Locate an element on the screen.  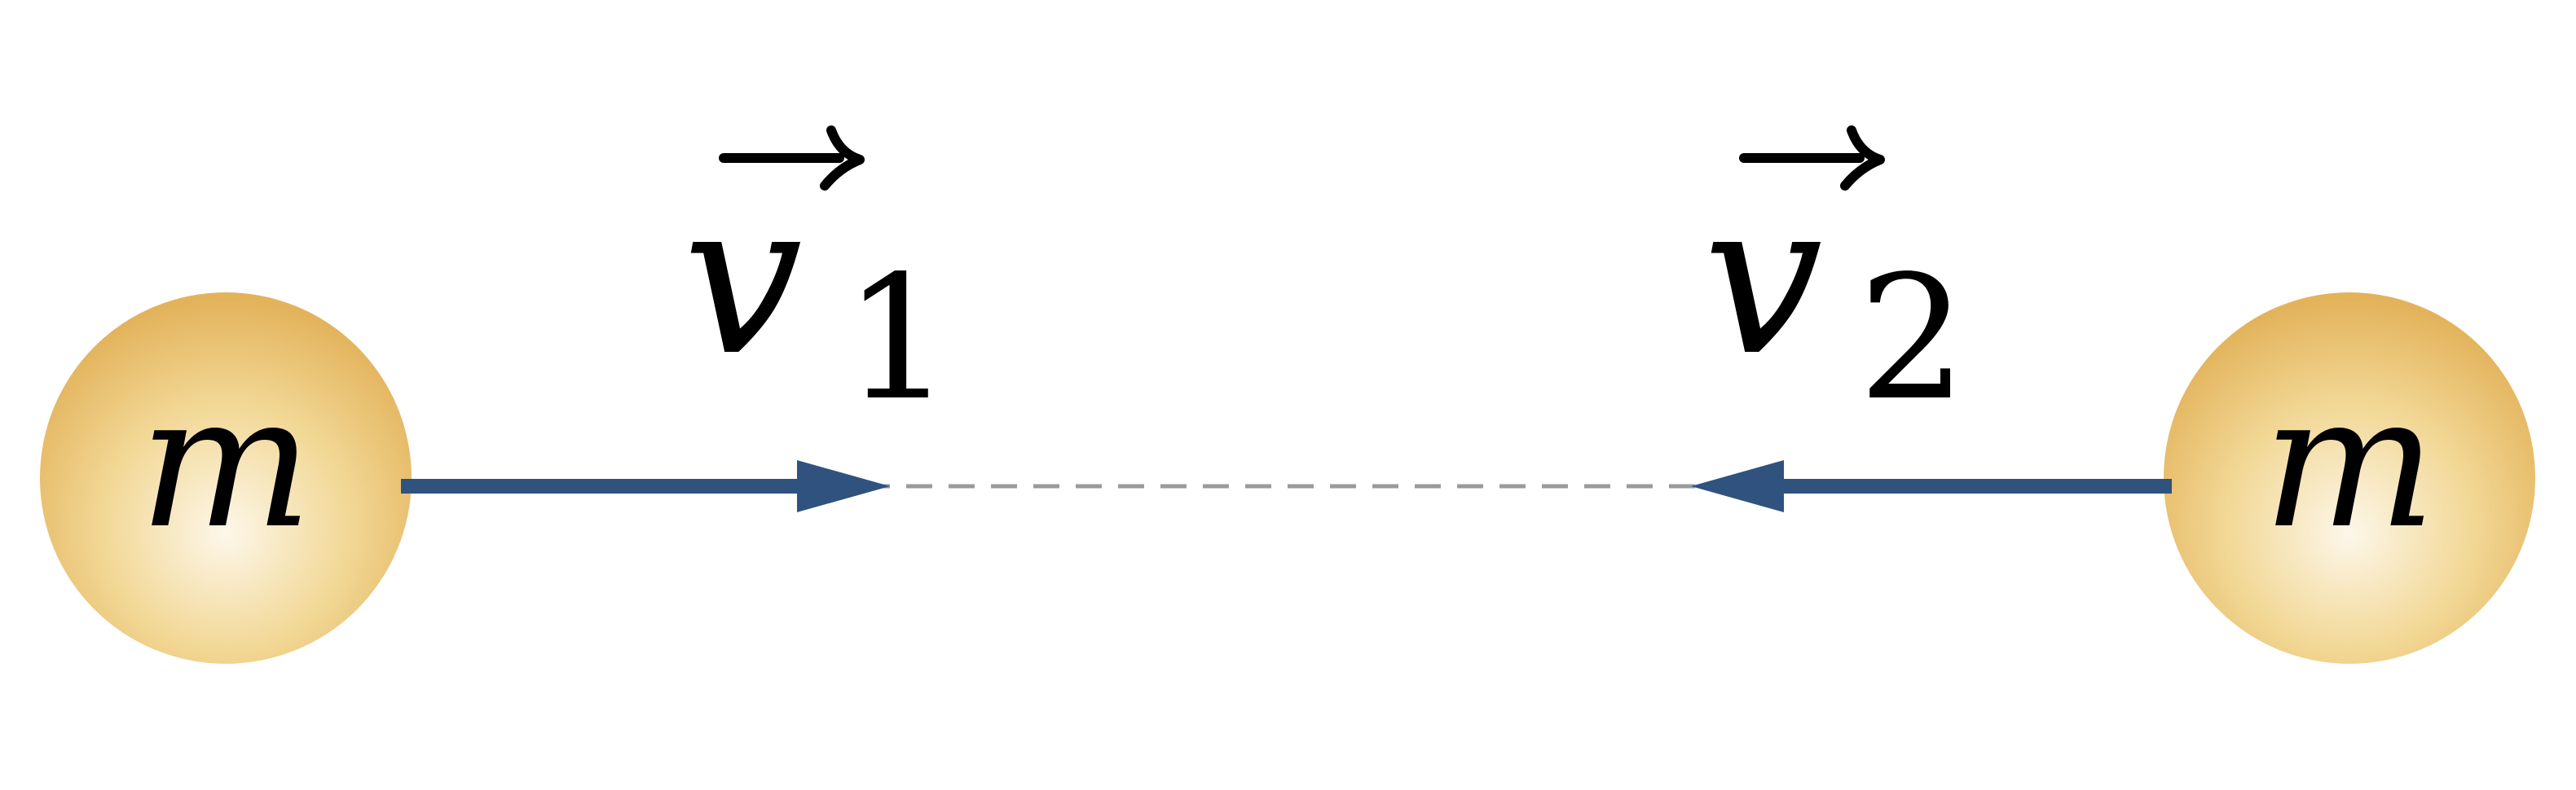
right-mass-label: m is located at coordinates (2349, 462).